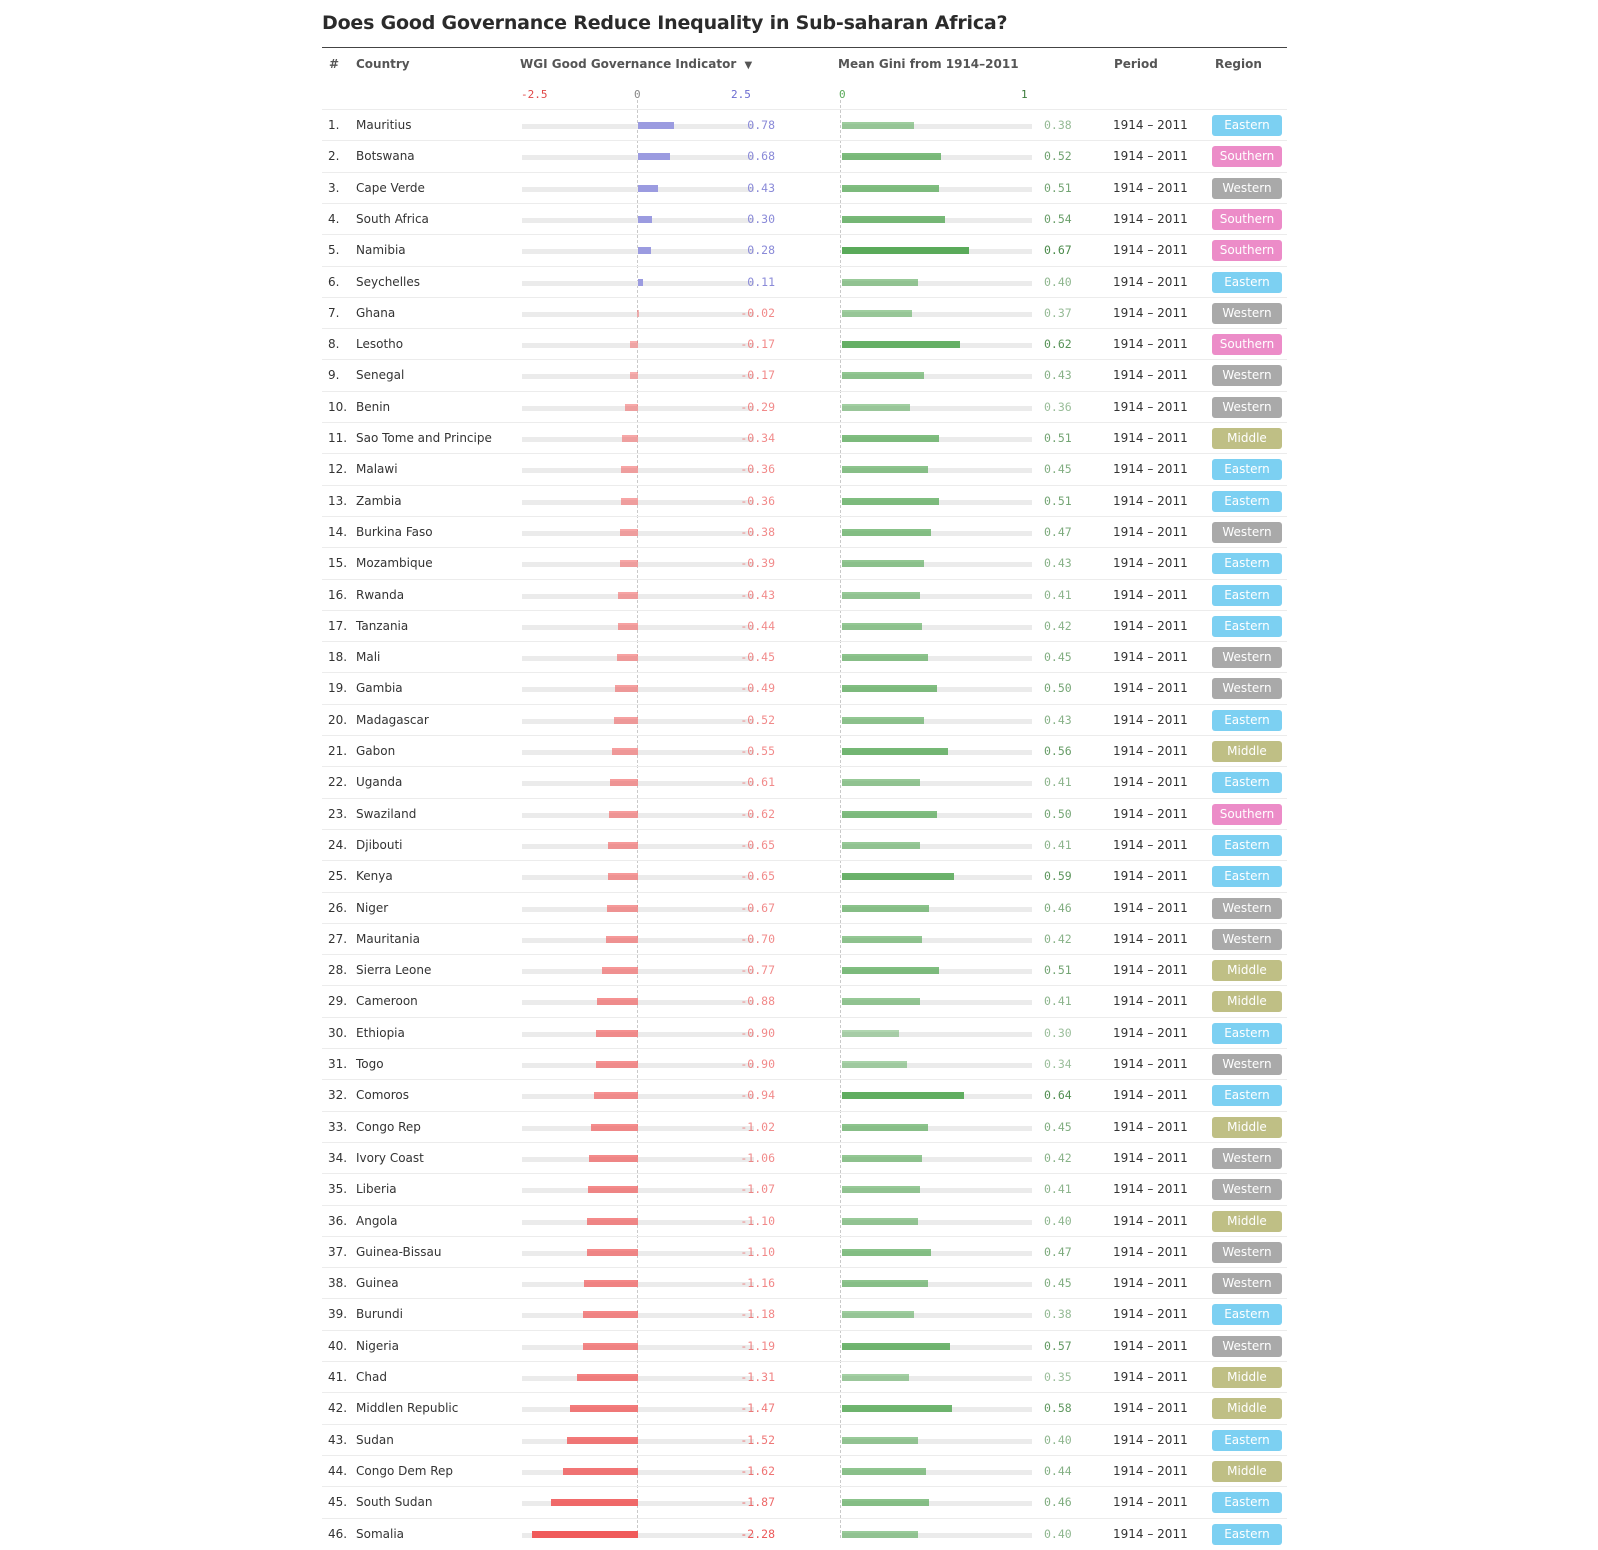 Image resolution: width=1598 pixels, height=1550 pixels. What do you see at coordinates (804, 844) in the screenshot?
I see `table-row: 24. Djibouti -0.65 0.41 1914 – 2011 Eastern` at bounding box center [804, 844].